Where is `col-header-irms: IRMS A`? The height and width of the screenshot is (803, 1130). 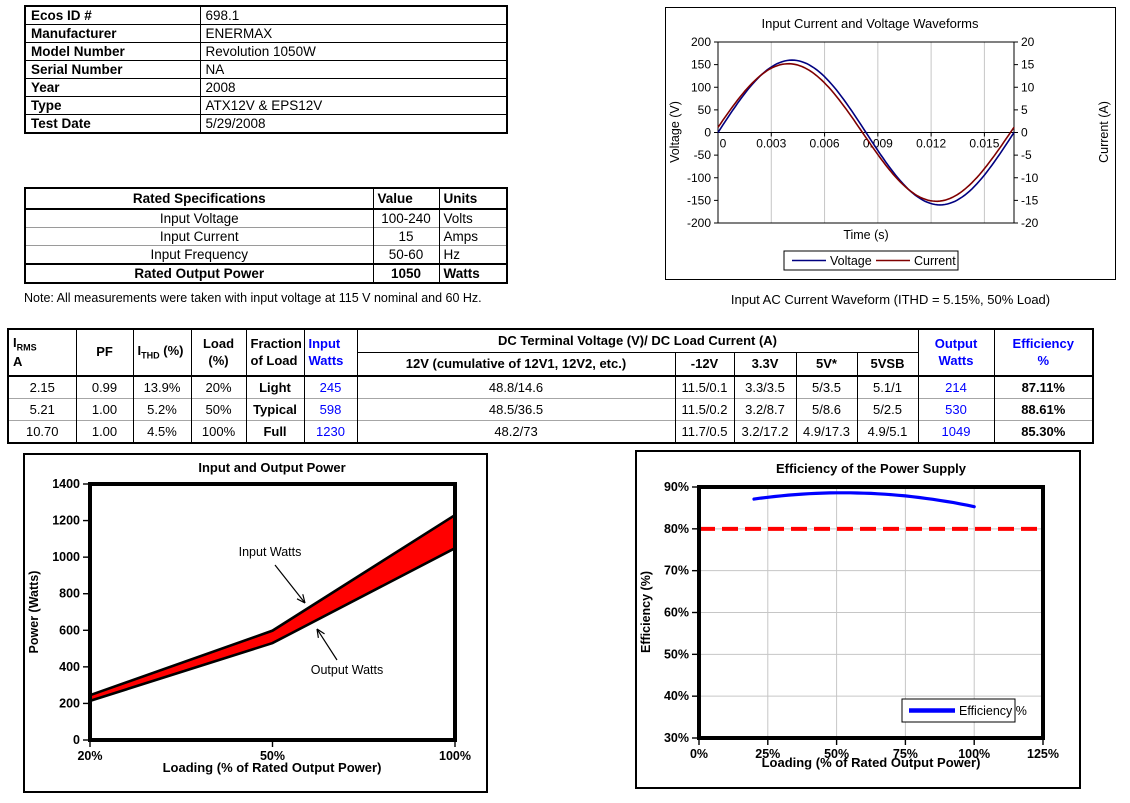
col-header-irms: IRMS A is located at coordinates (42, 353).